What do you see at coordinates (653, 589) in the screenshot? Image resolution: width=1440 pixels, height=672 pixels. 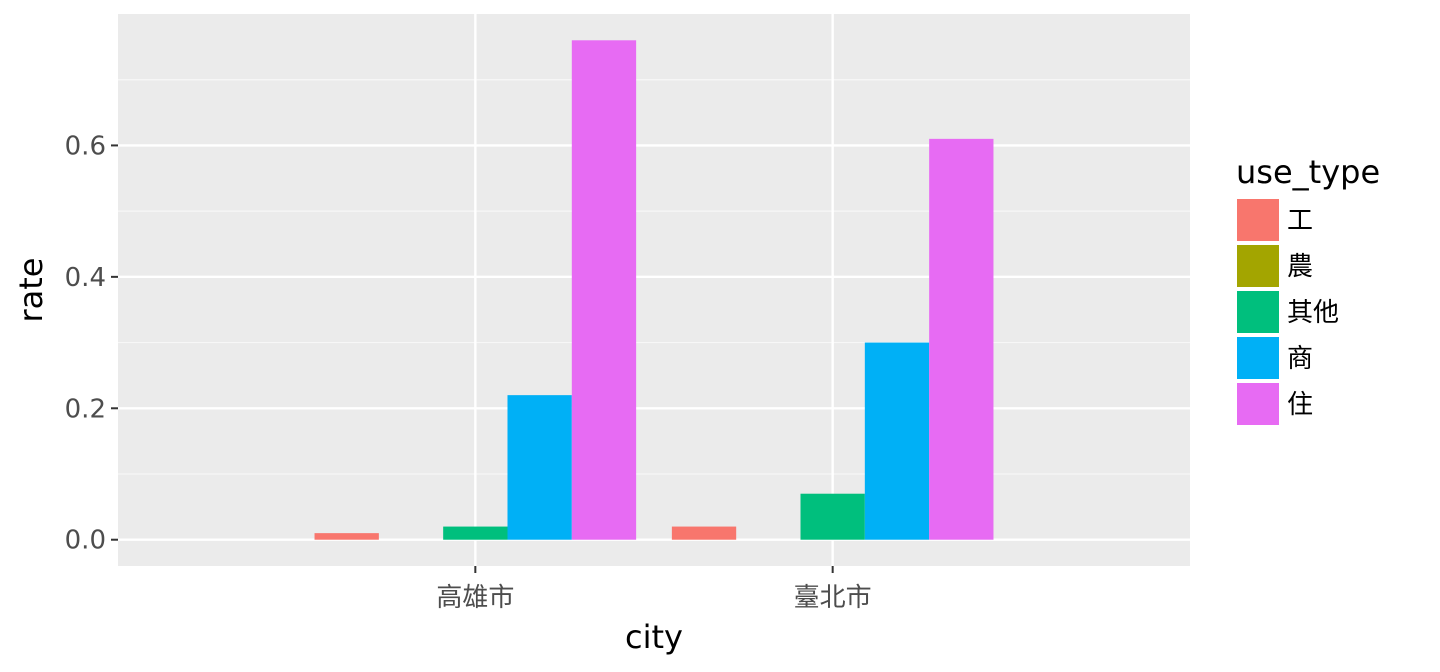 I see `x-axis: 高雄市 臺北市` at bounding box center [653, 589].